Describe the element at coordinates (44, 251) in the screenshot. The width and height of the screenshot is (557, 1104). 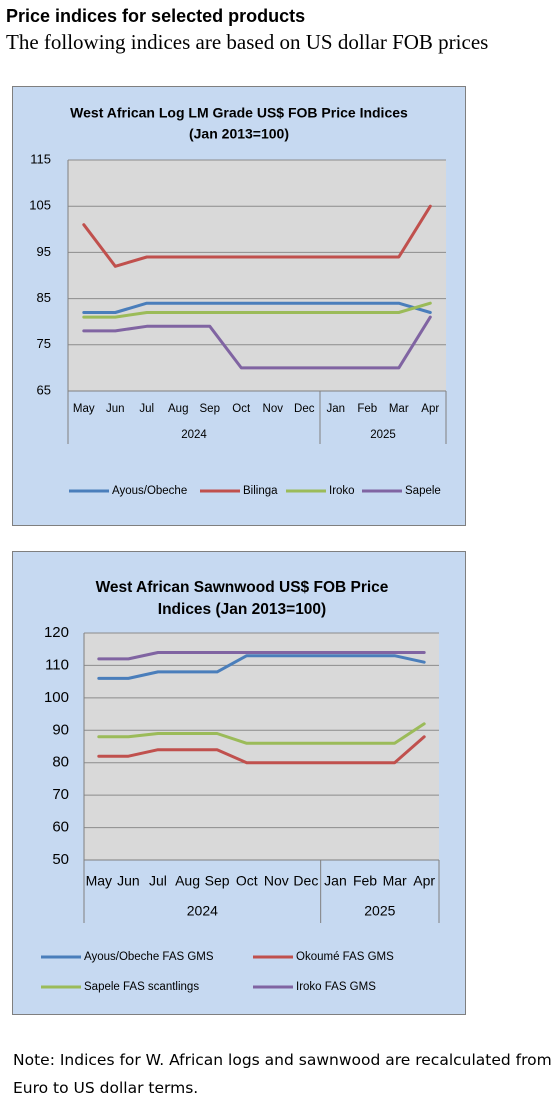
I see `y-tick-label: 95` at that location.